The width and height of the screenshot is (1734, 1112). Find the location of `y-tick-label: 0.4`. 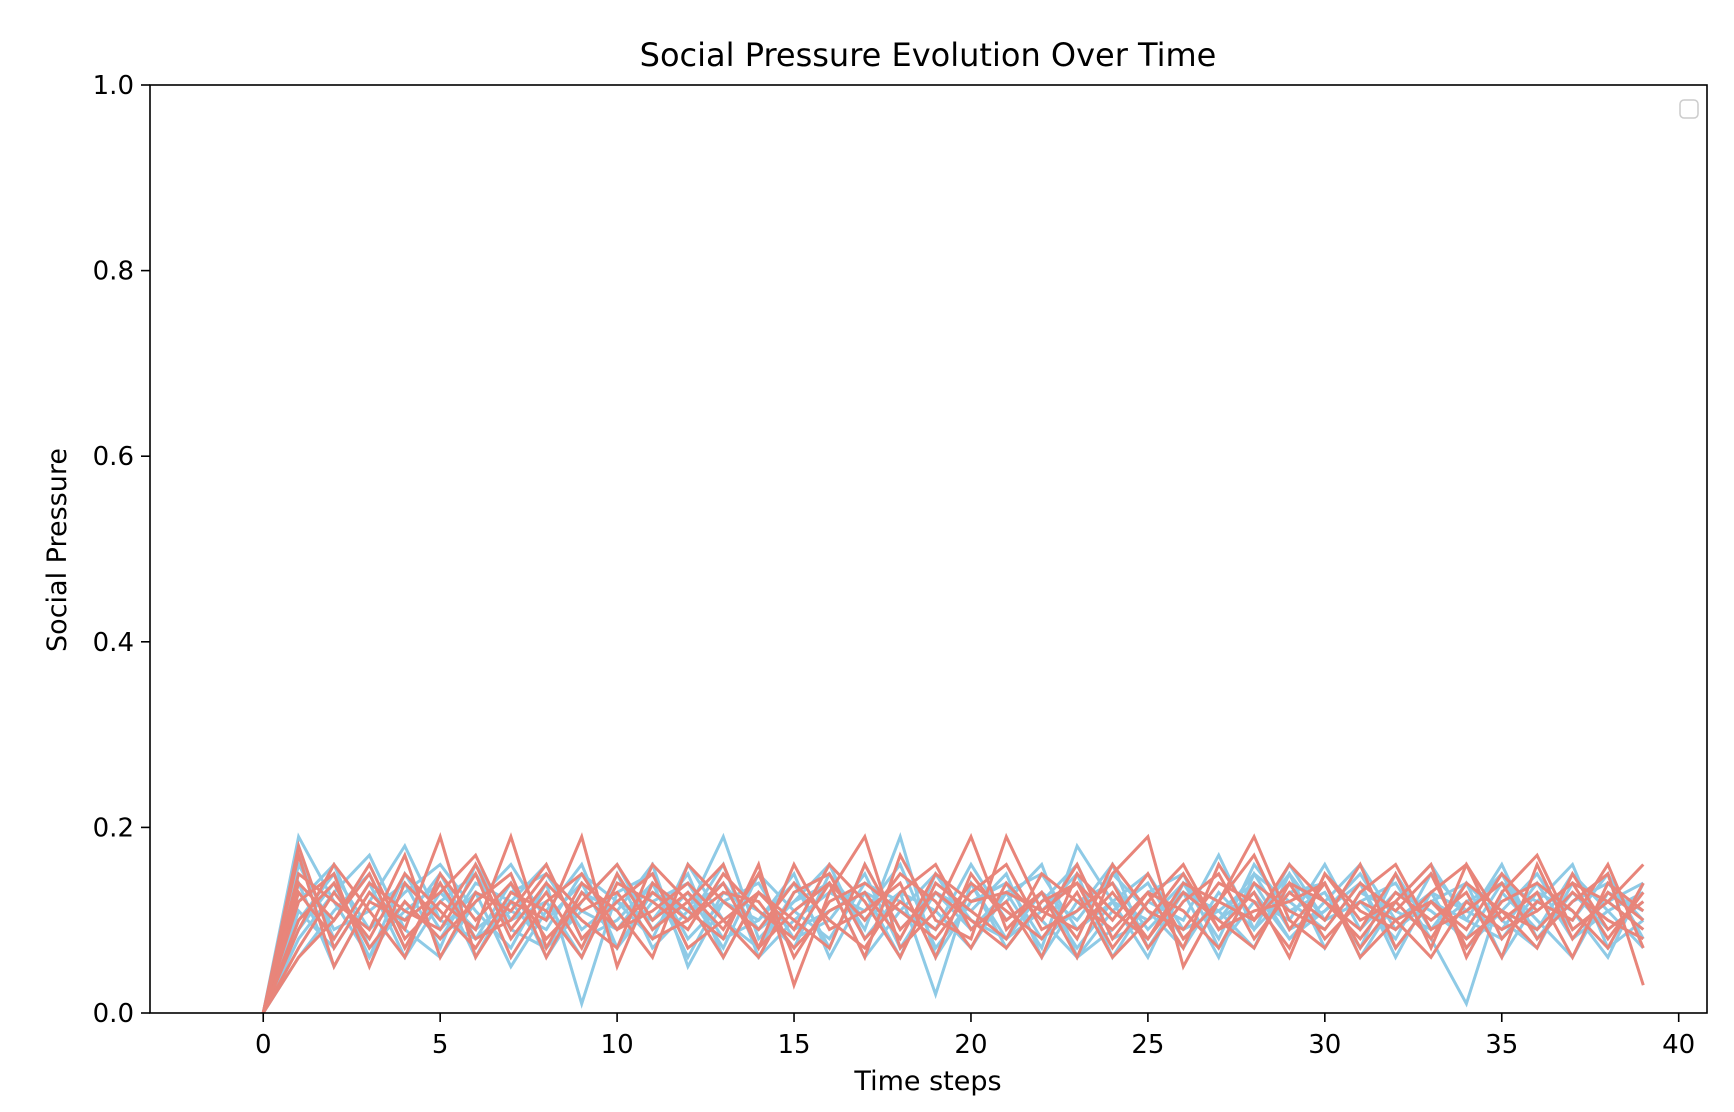

y-tick-label: 0.4 is located at coordinates (113, 643).